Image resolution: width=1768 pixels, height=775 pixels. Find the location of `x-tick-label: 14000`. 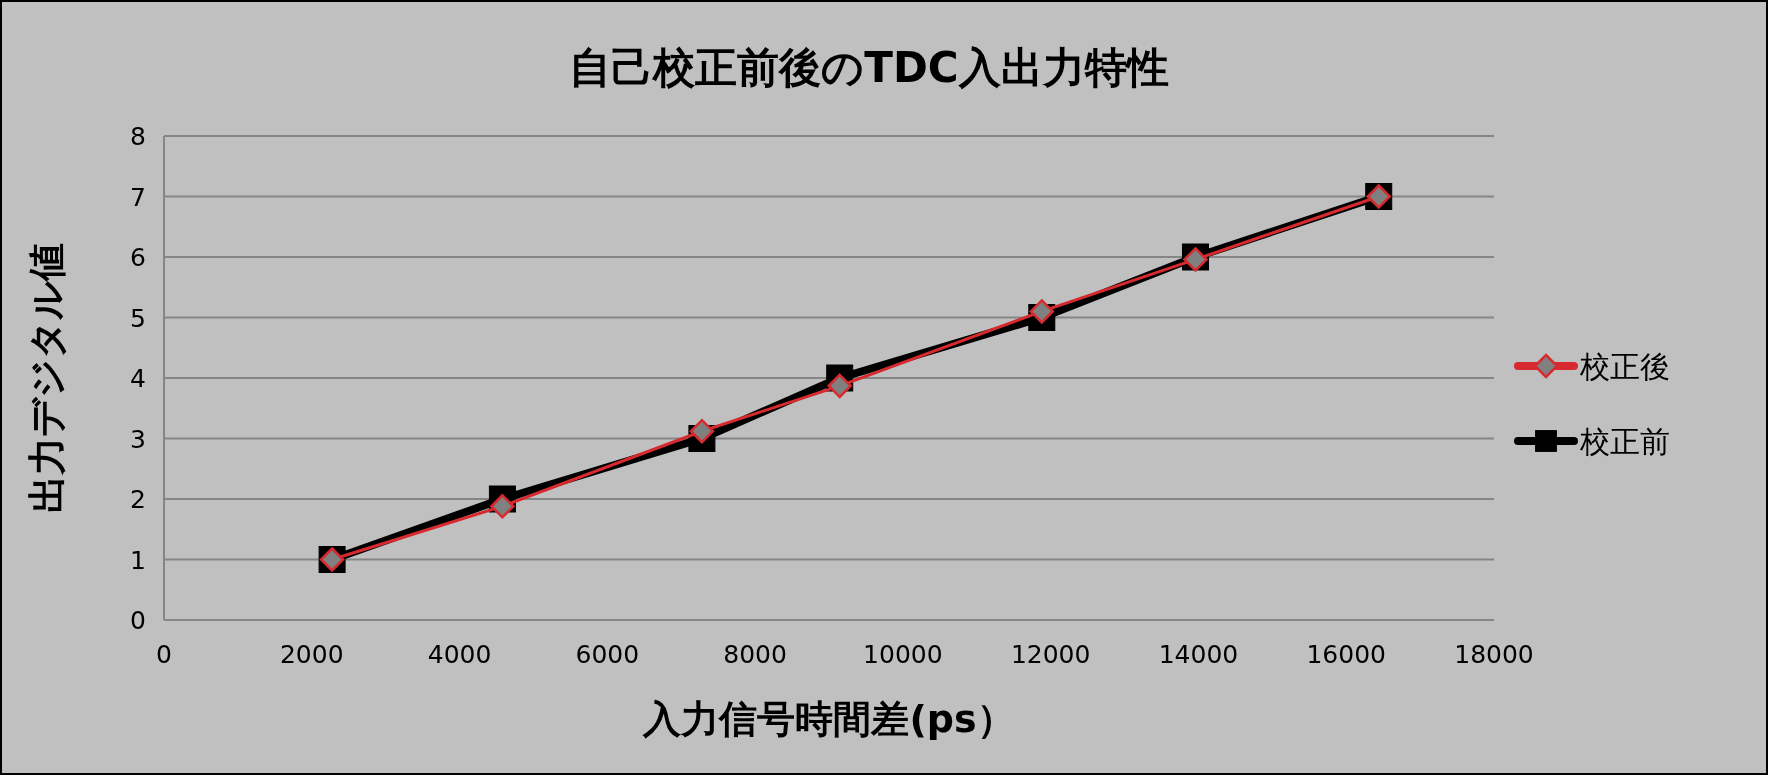

x-tick-label: 14000 is located at coordinates (1198, 654).